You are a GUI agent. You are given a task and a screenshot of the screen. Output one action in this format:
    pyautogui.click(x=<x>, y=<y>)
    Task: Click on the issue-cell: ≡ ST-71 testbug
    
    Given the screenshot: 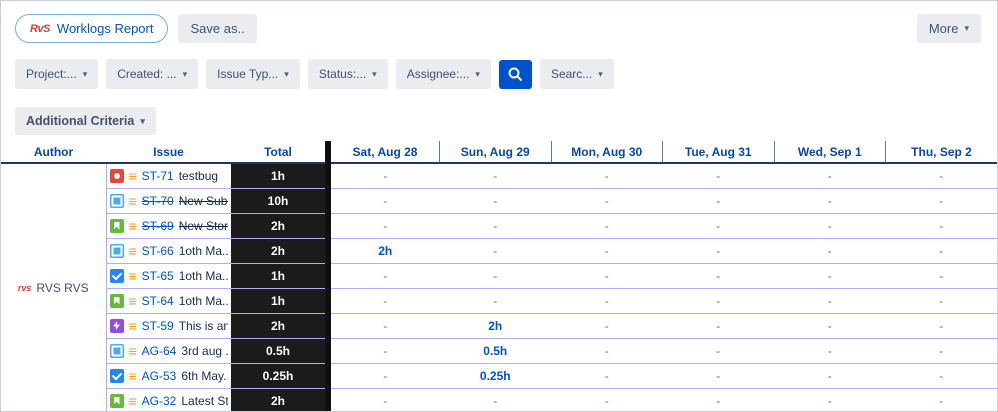 What is the action you would take?
    pyautogui.click(x=168, y=176)
    